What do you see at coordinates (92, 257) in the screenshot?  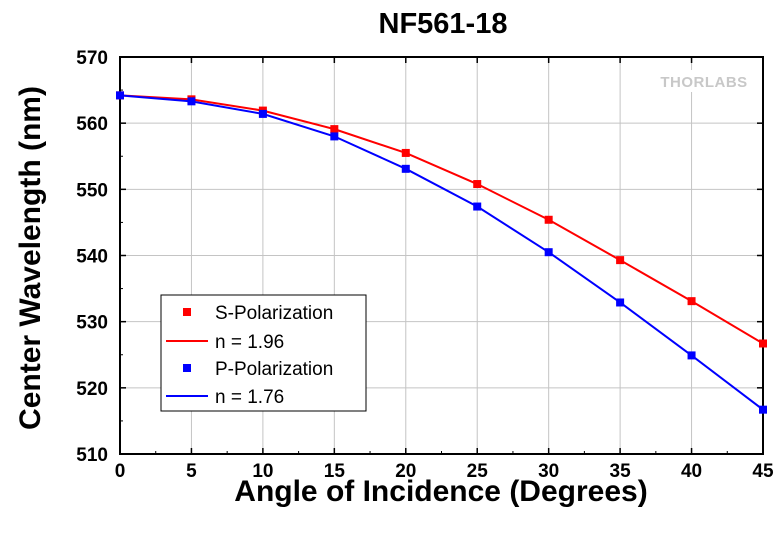 I see `y-tick-label: 540` at bounding box center [92, 257].